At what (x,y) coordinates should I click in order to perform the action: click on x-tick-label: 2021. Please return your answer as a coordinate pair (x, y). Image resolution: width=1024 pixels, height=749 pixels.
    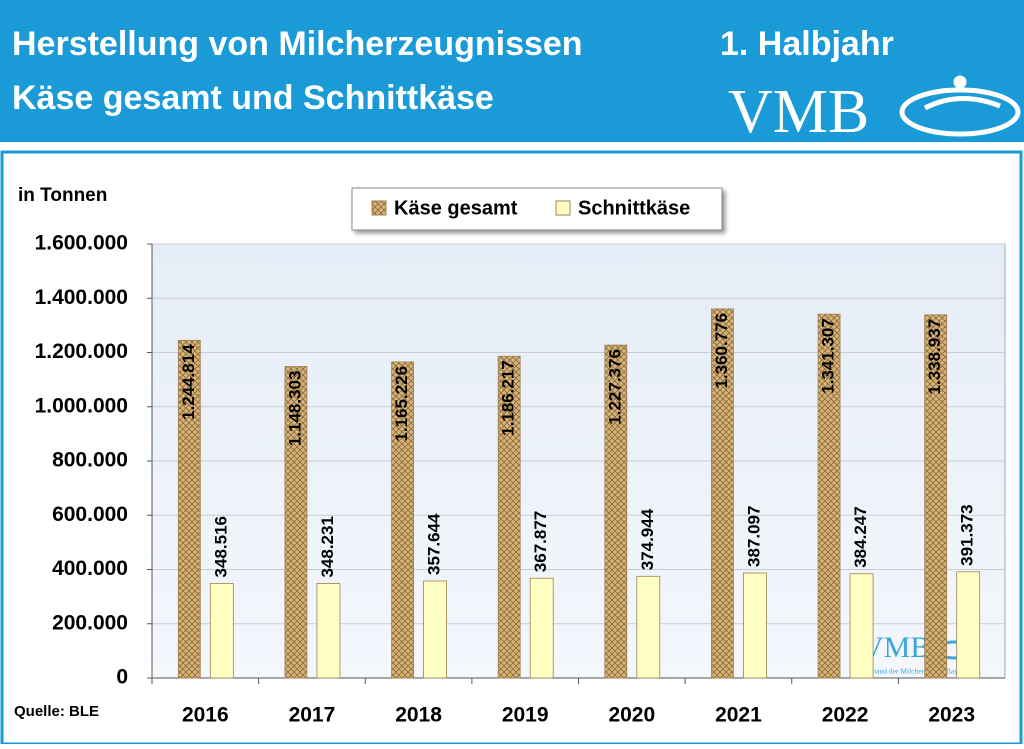
    Looking at the image, I should click on (738, 715).